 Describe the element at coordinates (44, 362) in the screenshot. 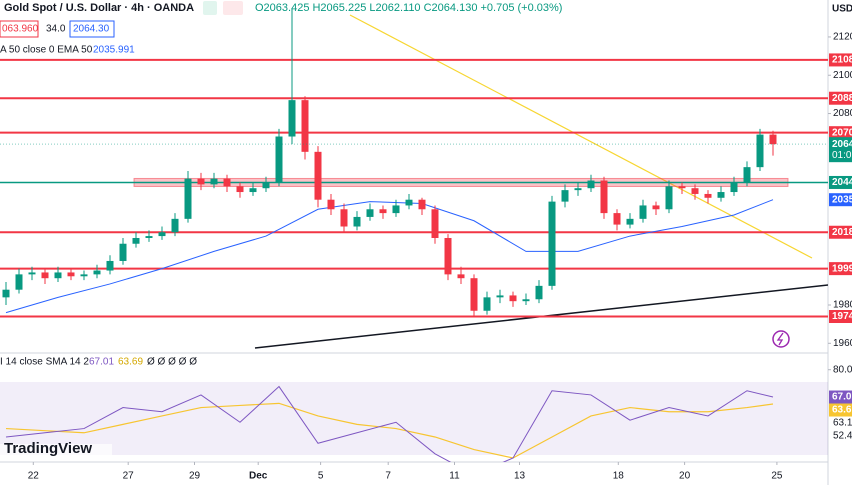

I see `rsi-legend: I 14 close SMA 14 2` at that location.